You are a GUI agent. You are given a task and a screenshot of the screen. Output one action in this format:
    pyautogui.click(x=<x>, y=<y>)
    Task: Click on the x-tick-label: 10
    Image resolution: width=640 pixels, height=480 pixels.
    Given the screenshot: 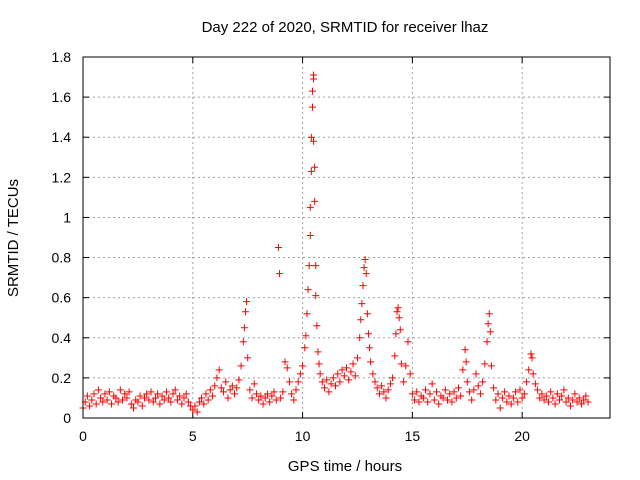 What is the action you would take?
    pyautogui.click(x=303, y=436)
    